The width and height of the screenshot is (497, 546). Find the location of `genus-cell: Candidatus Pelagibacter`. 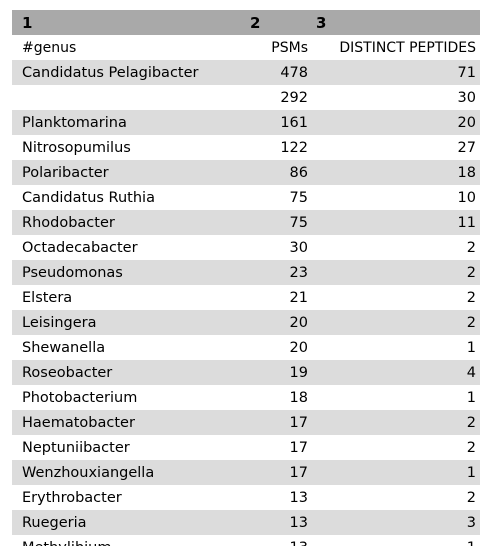

genus-cell: Candidatus Pelagibacter is located at coordinates (129, 72).